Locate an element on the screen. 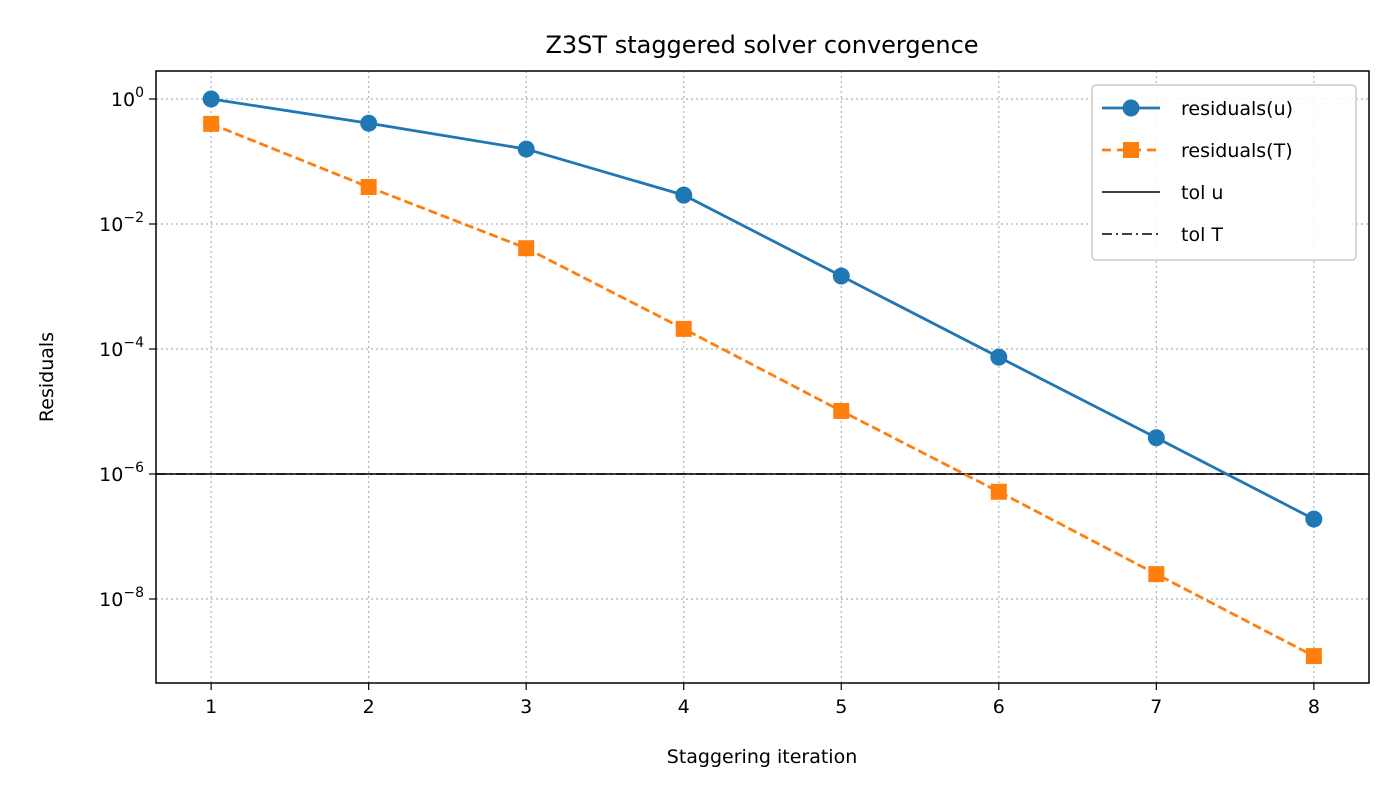 This screenshot has width=1400, height=800. y-axis-label: Residuals is located at coordinates (47, 377).